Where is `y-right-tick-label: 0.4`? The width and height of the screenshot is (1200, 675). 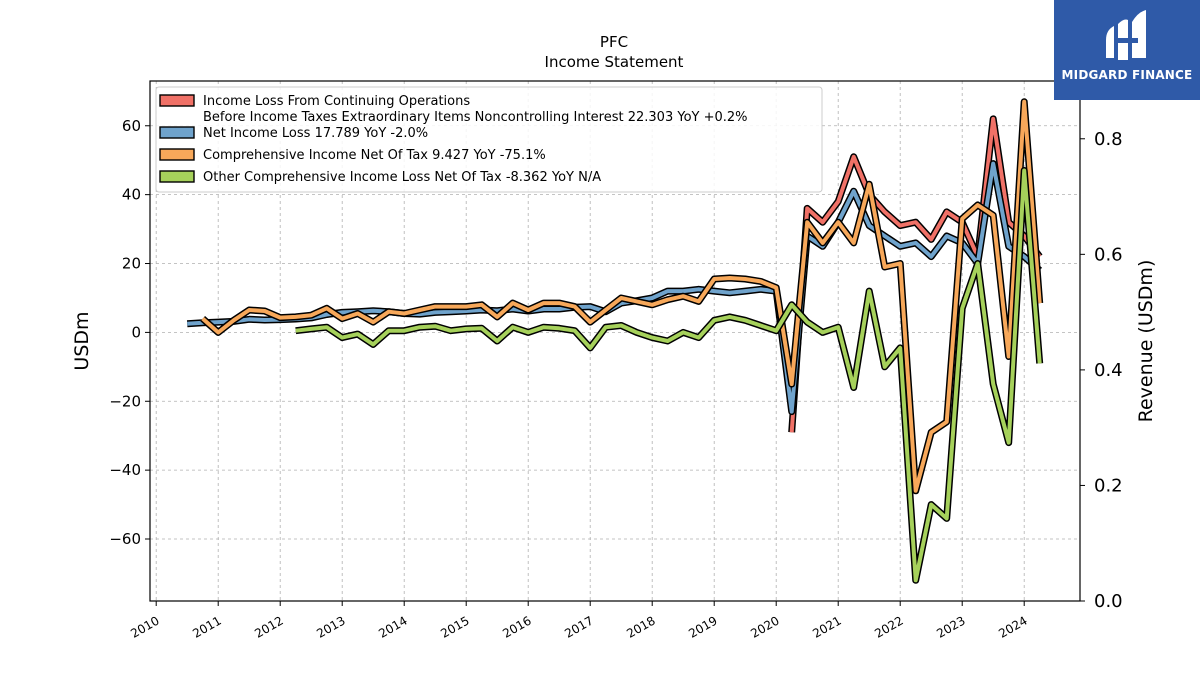
y-right-tick-label: 0.4 is located at coordinates (1108, 370).